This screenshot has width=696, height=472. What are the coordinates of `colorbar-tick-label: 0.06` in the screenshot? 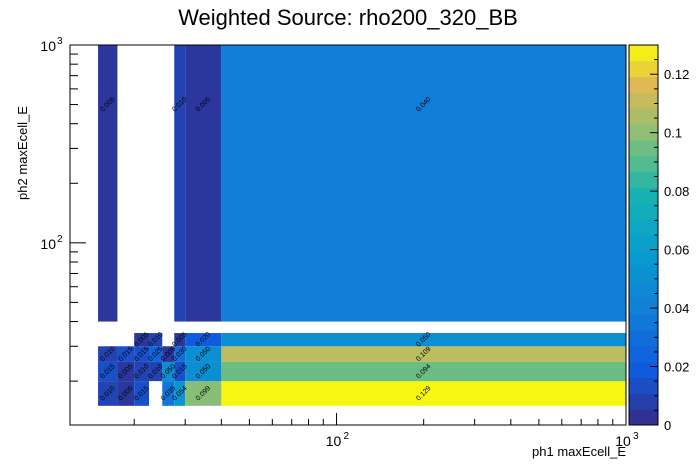 It's located at (676, 250).